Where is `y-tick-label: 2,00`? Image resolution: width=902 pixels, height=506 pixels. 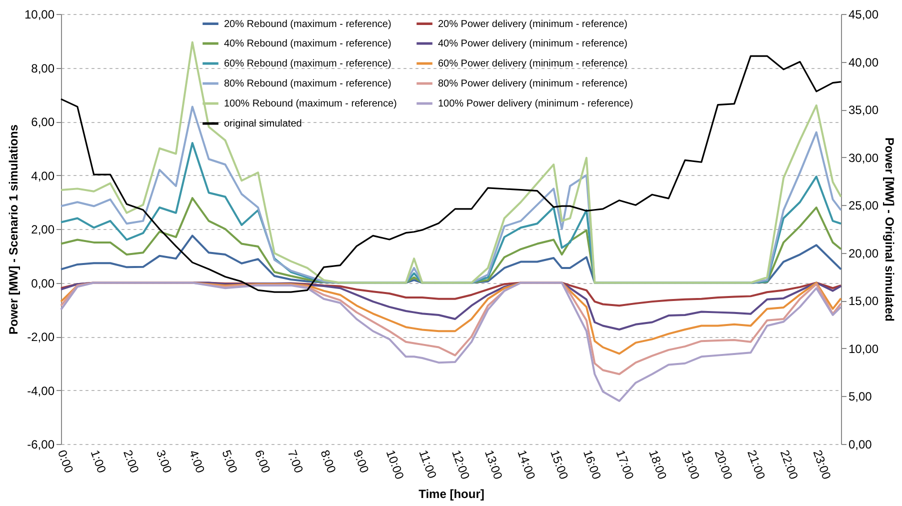
y-tick-label: 2,00 is located at coordinates (43, 229).